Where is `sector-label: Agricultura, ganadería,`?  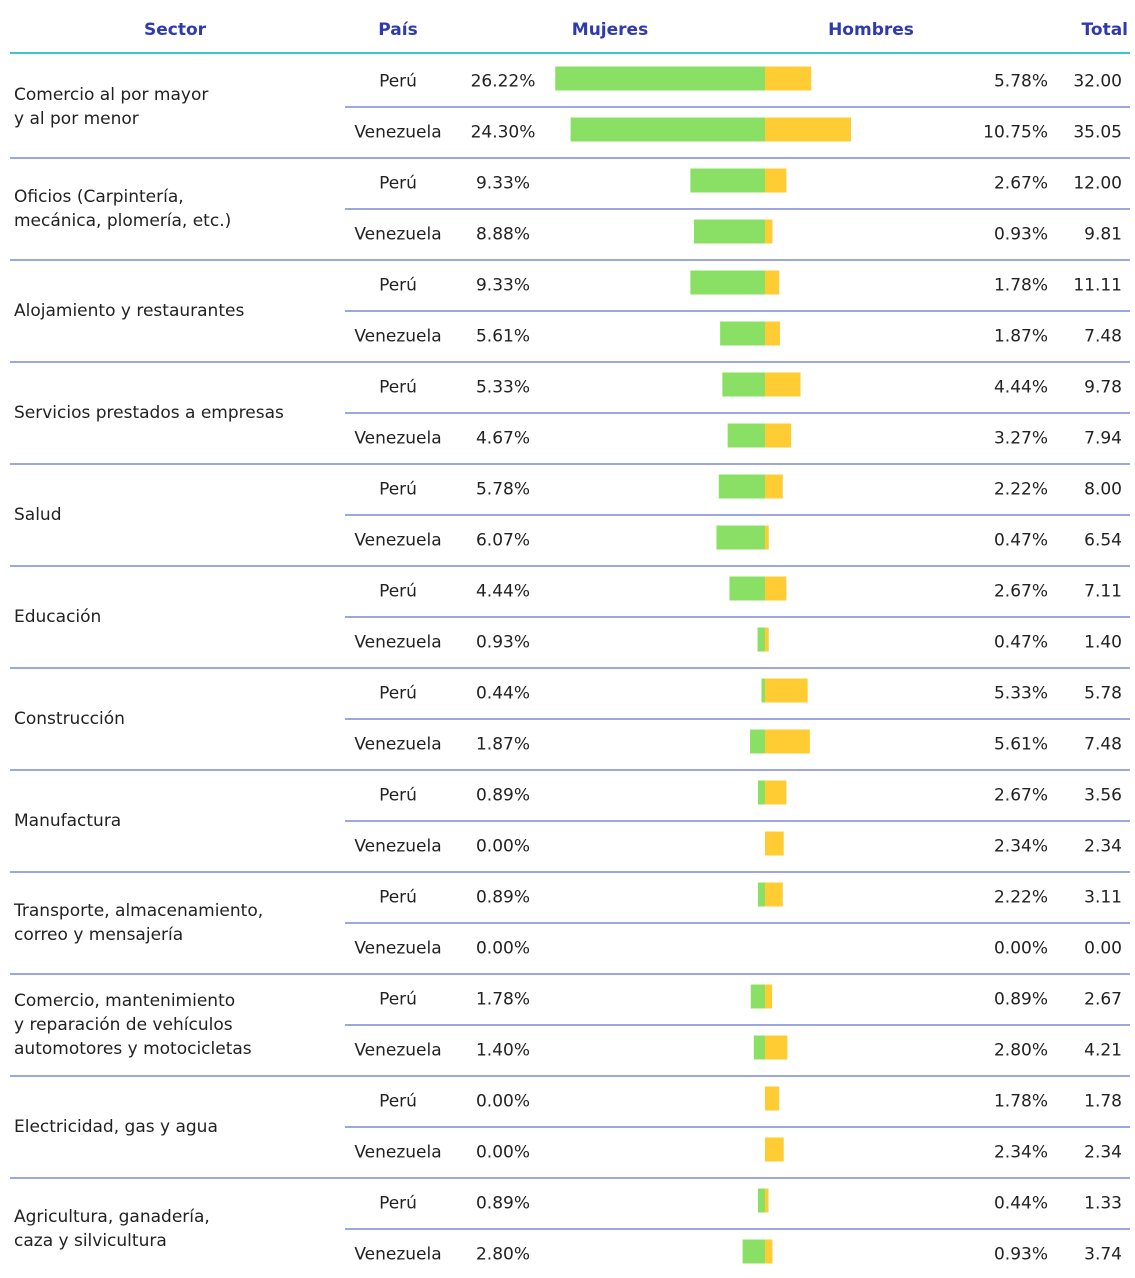 sector-label: Agricultura, ganadería, is located at coordinates (112, 1217).